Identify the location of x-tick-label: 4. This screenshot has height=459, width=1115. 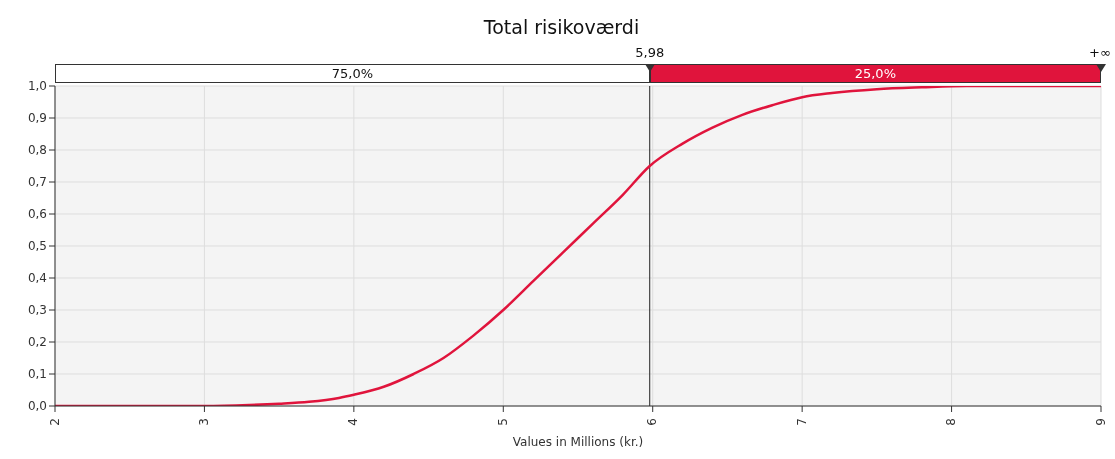
(353, 422).